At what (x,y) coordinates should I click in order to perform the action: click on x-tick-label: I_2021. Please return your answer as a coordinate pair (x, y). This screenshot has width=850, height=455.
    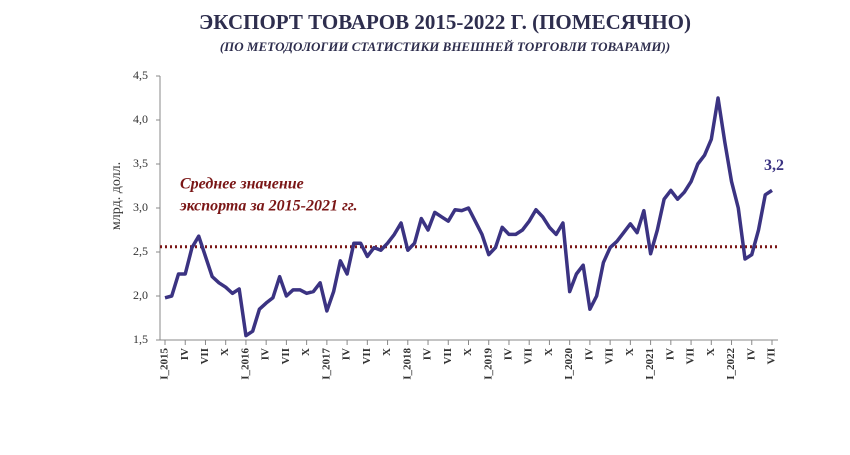
    Looking at the image, I should click on (650, 364).